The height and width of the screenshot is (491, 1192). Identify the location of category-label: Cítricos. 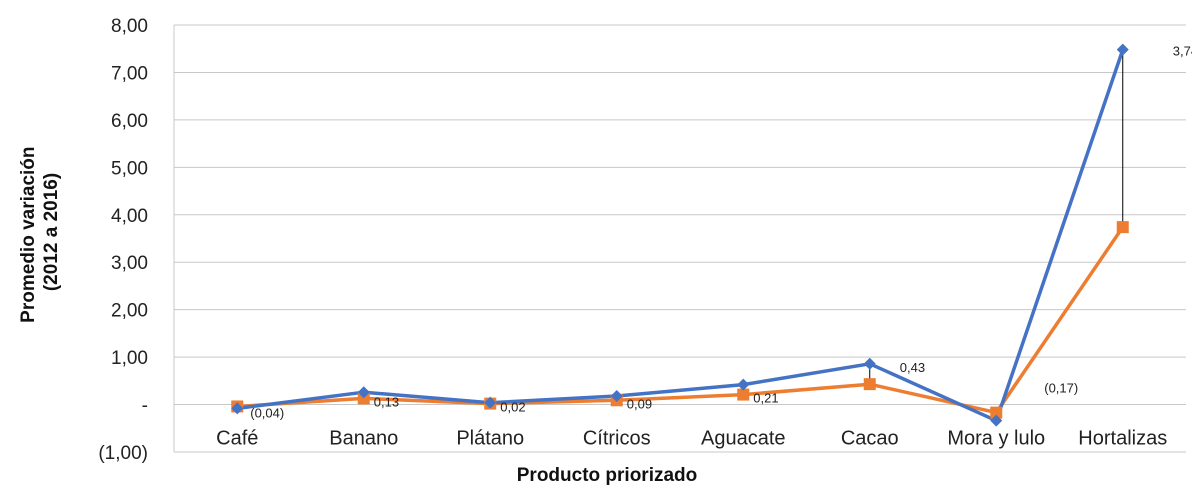
(617, 439).